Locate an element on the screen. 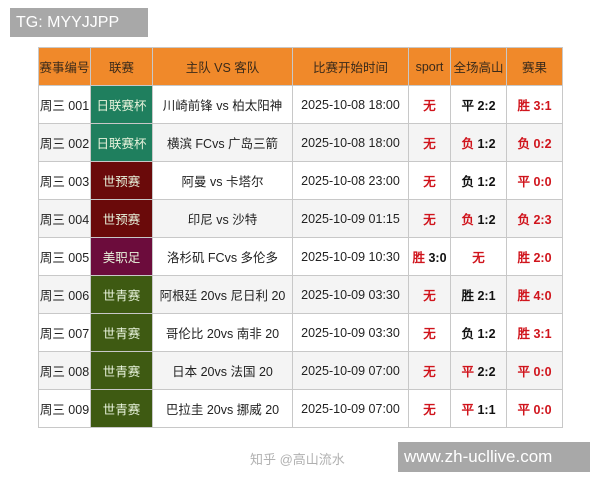 The height and width of the screenshot is (480, 600). result-cell: 负 2:3 is located at coordinates (534, 218).